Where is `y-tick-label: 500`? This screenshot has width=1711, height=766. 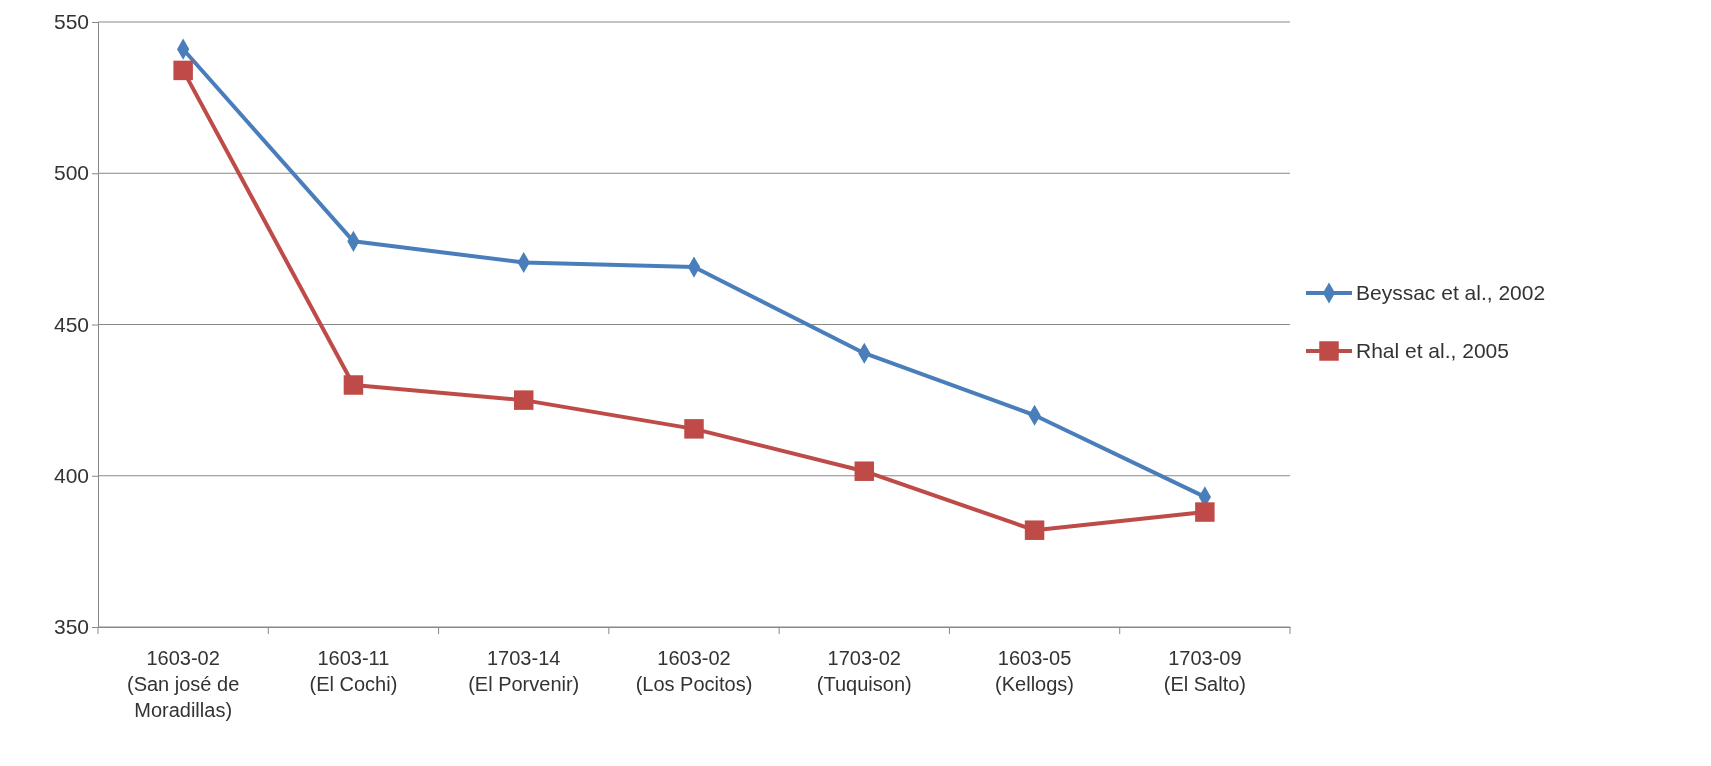 y-tick-label: 500 is located at coordinates (71, 173).